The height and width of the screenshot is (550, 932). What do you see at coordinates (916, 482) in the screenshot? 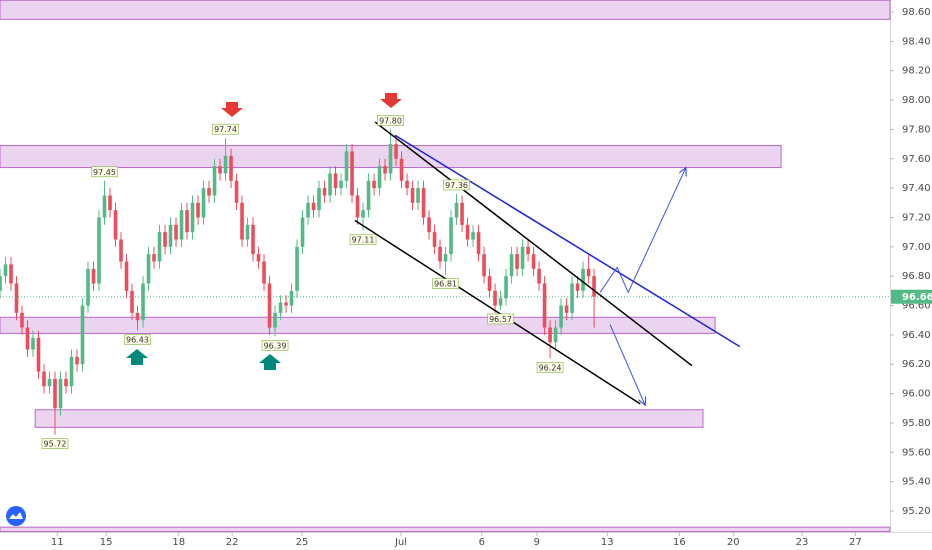
I see `y-tick-label: 95.40` at bounding box center [916, 482].